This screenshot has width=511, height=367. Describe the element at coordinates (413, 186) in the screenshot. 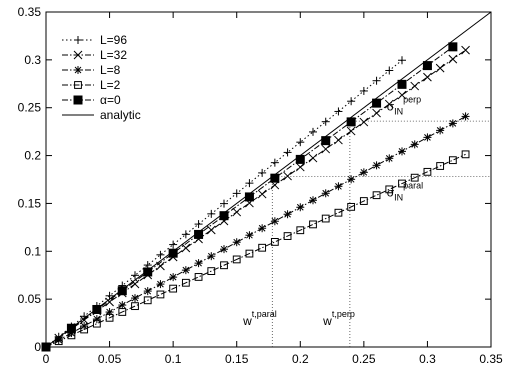

I see `annotation-superscript: paral` at that location.